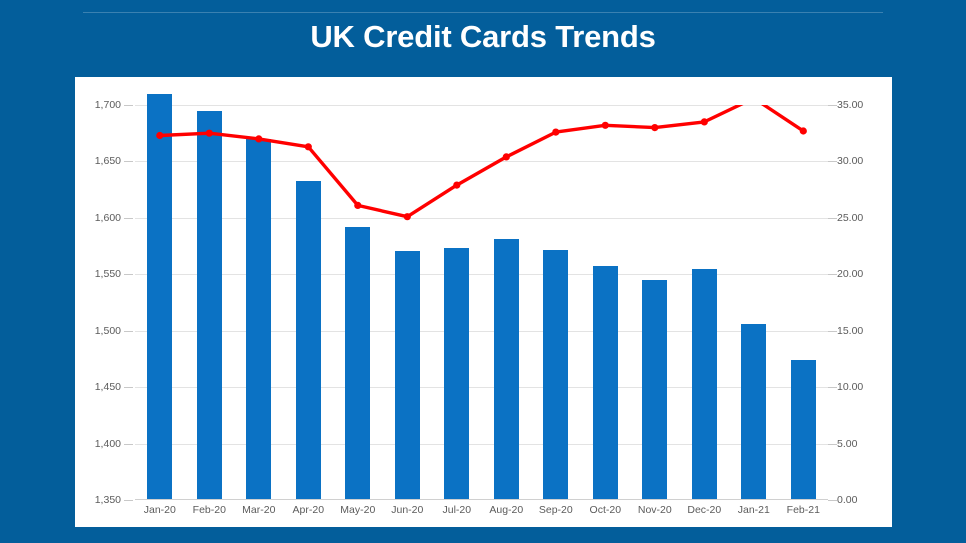 The image size is (966, 543). Describe the element at coordinates (483, 36) in the screenshot. I see `page-title: UK Credit Cards Trends` at that location.